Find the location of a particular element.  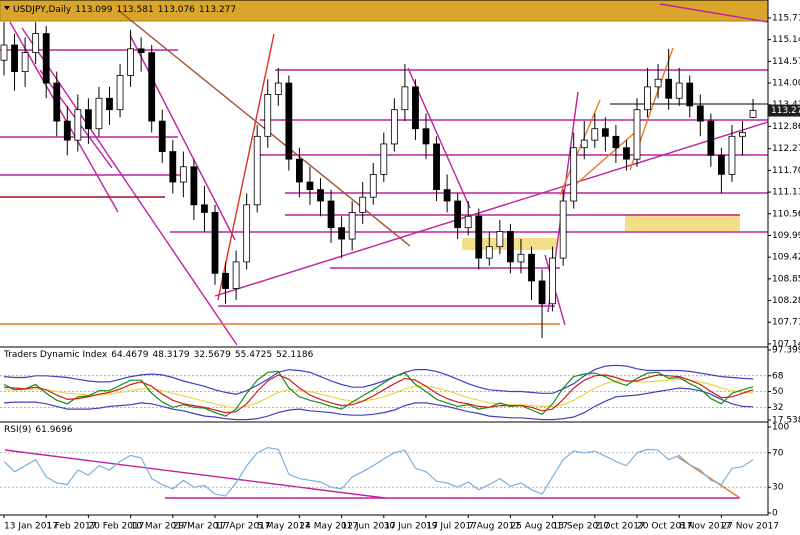

y-tick-label: 111.705 is located at coordinates (786, 171).